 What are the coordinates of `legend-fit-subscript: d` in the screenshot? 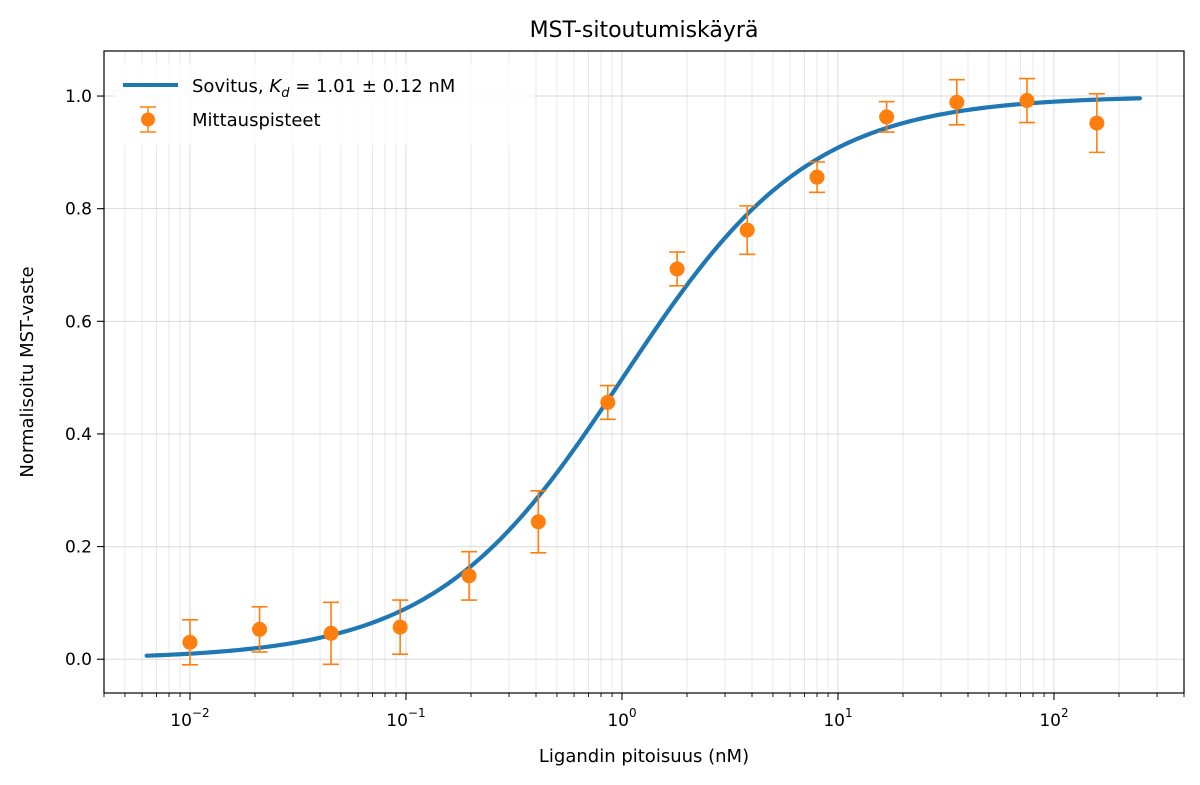 It's located at (285, 93).